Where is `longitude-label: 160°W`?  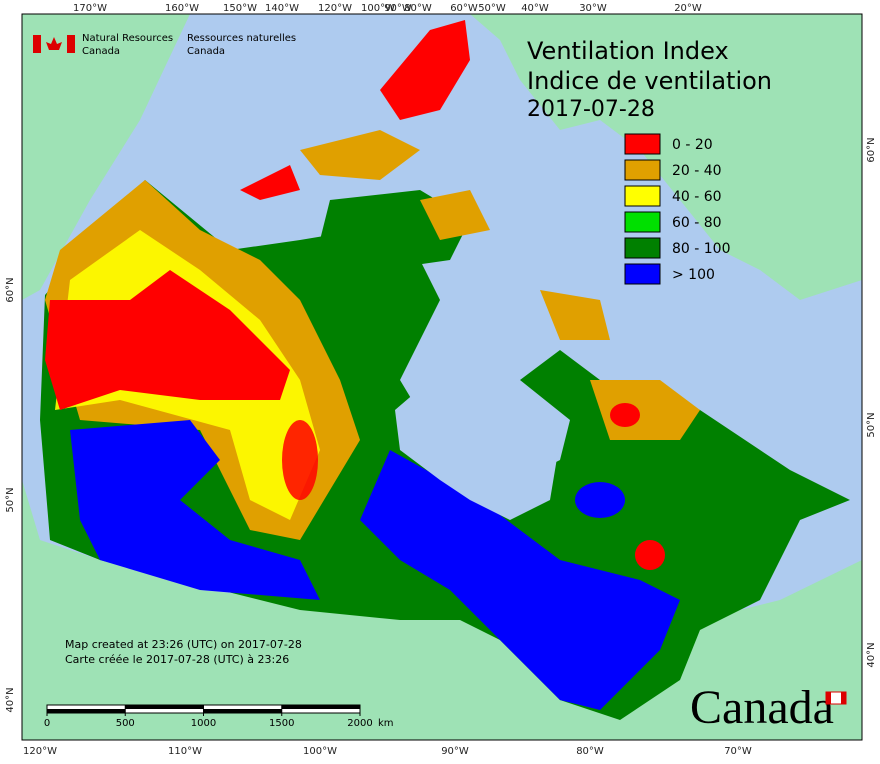 longitude-label: 160°W is located at coordinates (182, 8).